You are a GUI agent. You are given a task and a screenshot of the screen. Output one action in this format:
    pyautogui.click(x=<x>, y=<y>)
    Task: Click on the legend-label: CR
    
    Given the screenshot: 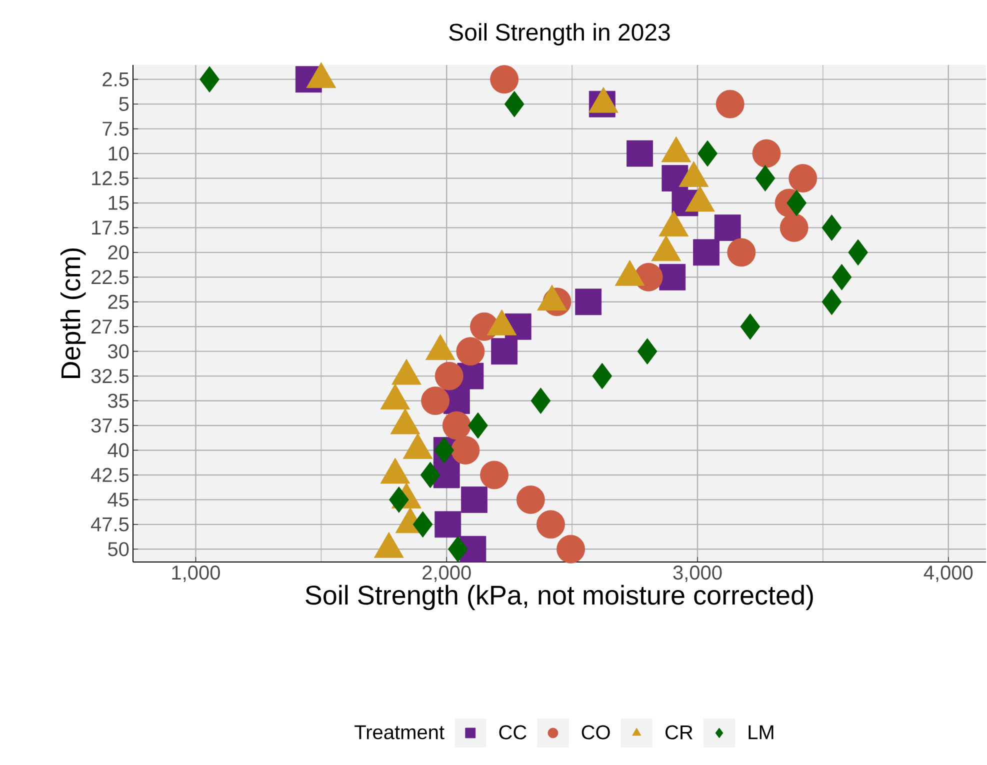 What is the action you would take?
    pyautogui.click(x=679, y=732)
    